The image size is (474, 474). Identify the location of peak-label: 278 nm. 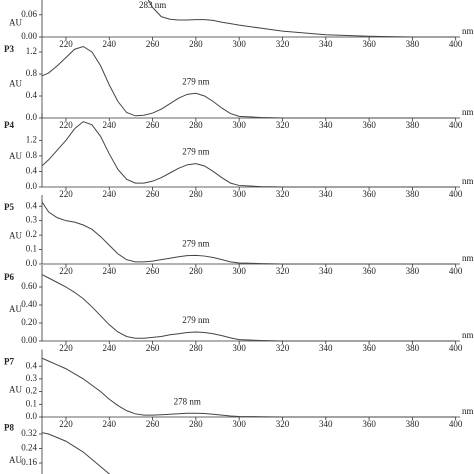
(187, 401).